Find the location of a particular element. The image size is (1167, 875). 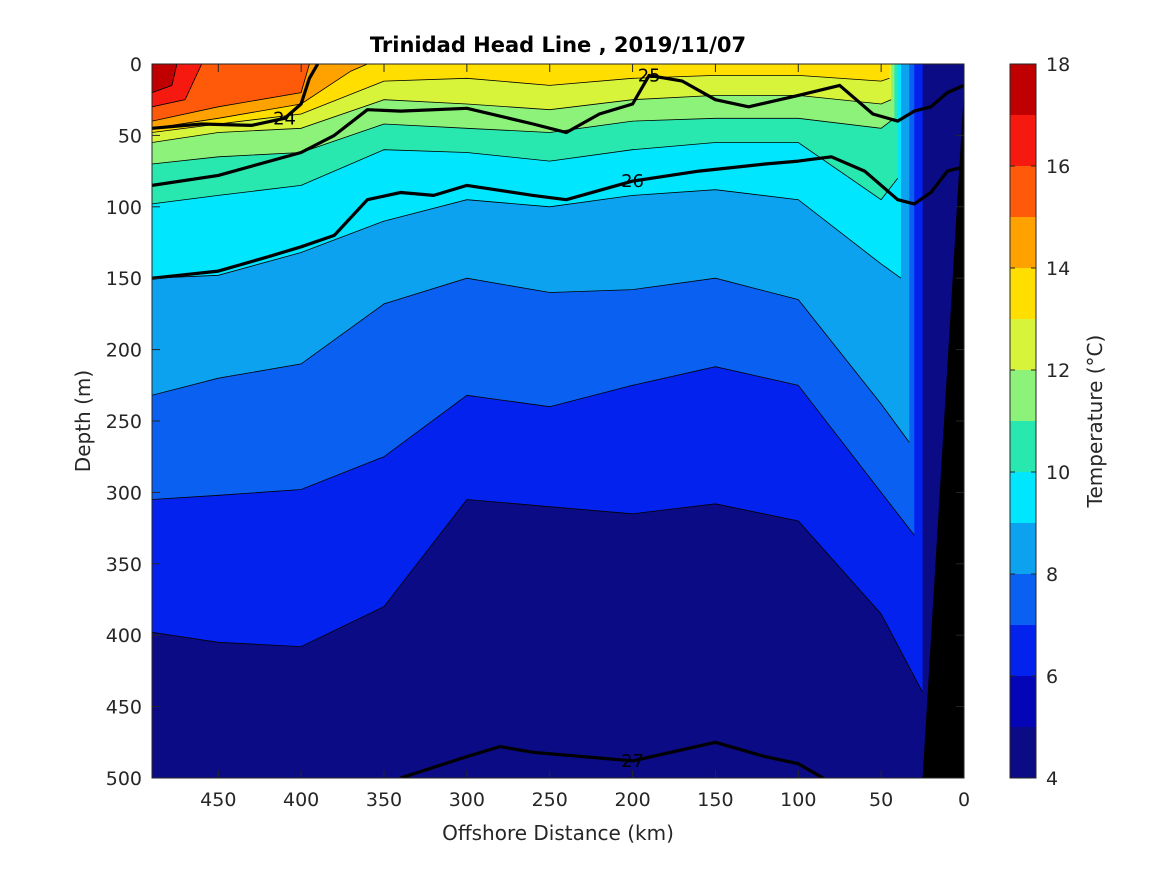

x-tick-label: 250 is located at coordinates (550, 800).